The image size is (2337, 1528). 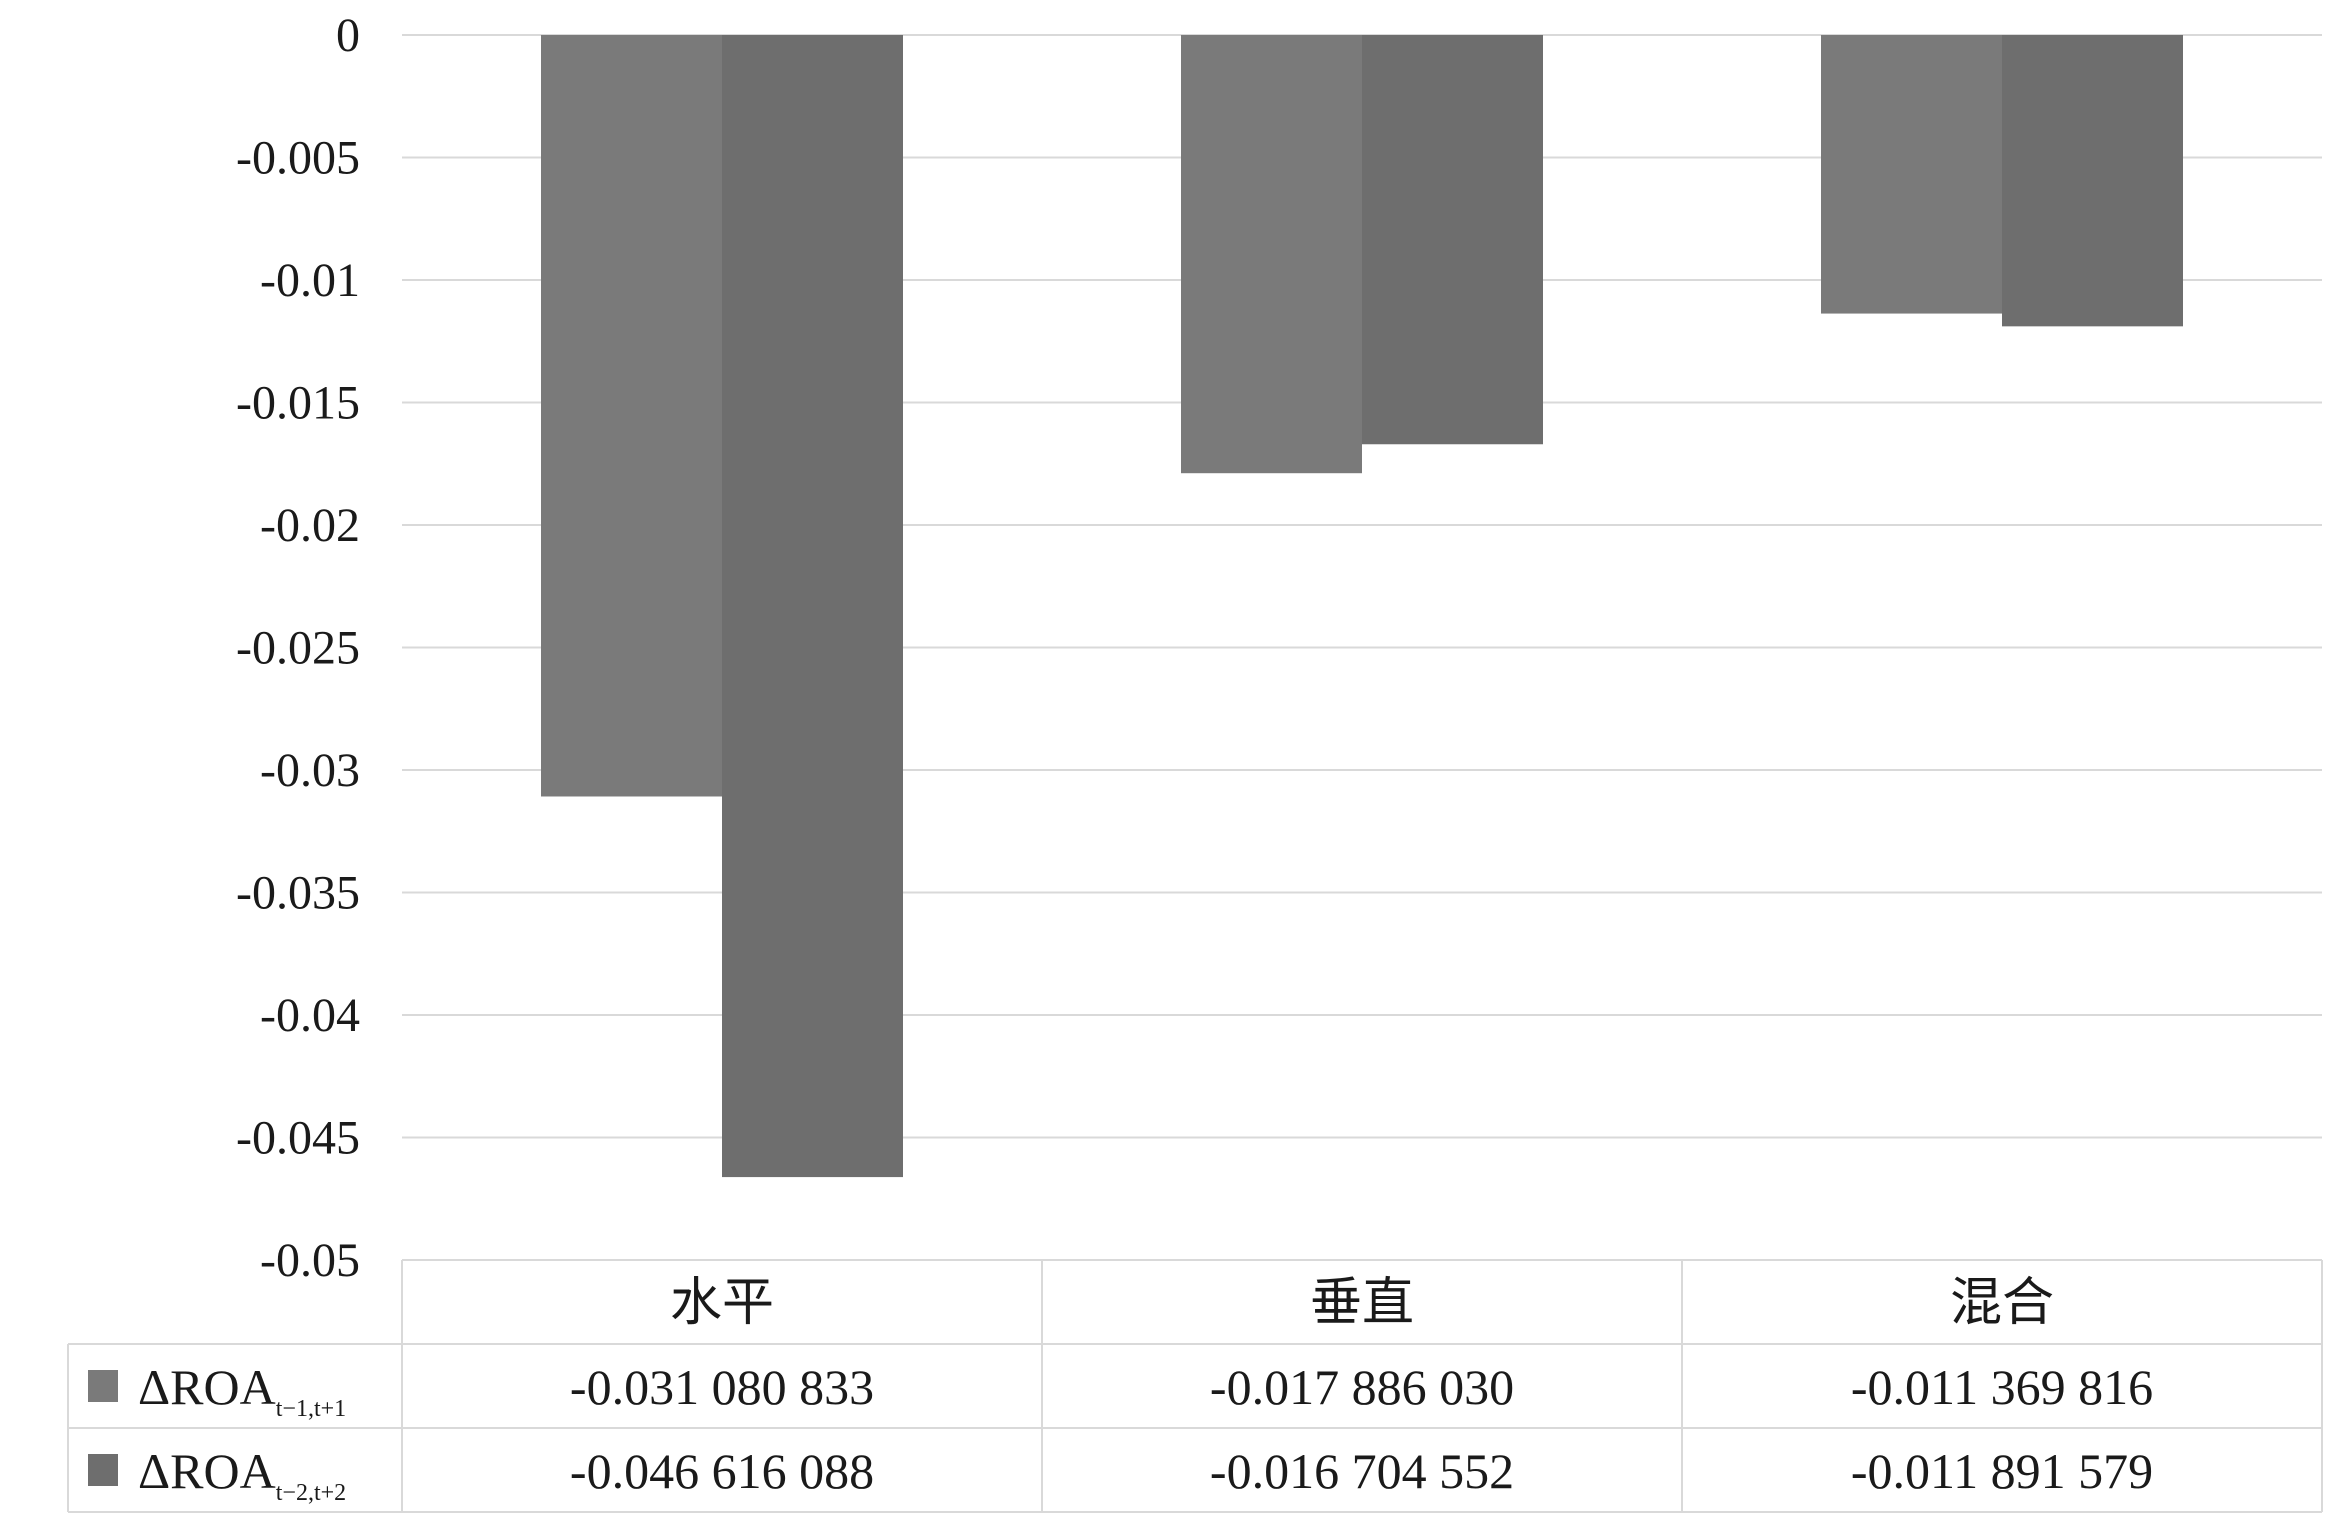 What do you see at coordinates (298, 403) in the screenshot?
I see `y-tick-label: -0.015` at bounding box center [298, 403].